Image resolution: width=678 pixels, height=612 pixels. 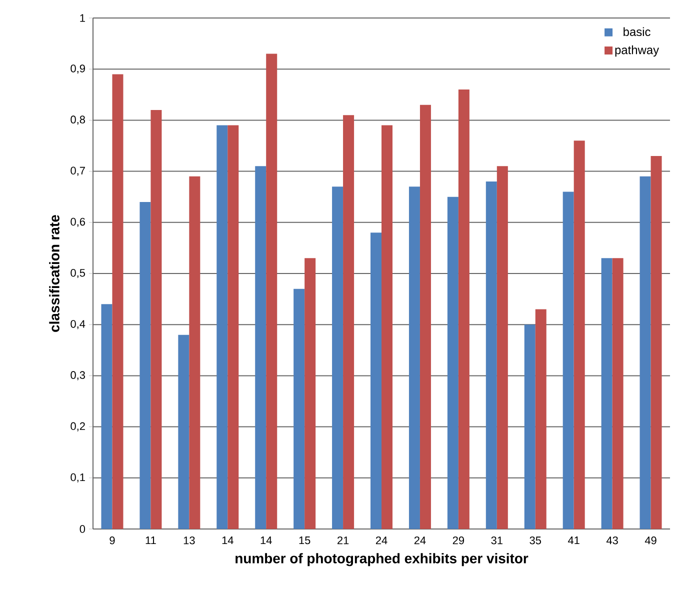 What do you see at coordinates (77, 375) in the screenshot?
I see `y-tick-label: 0,3` at bounding box center [77, 375].